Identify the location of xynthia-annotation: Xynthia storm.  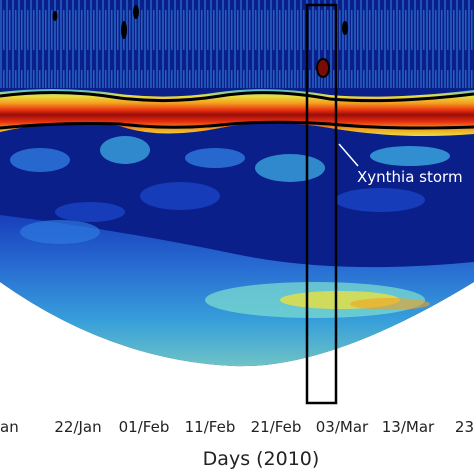
(400, 164).